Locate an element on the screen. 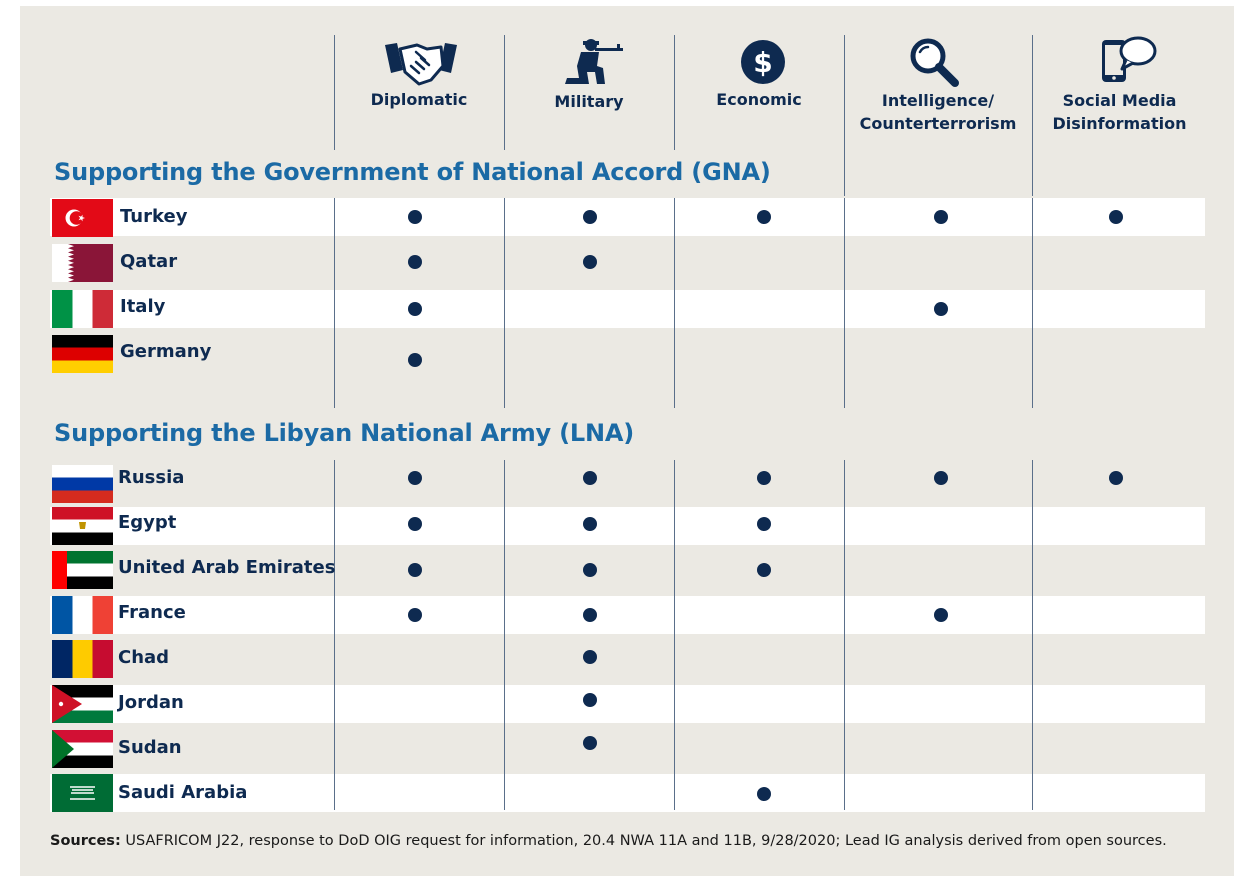  flag-qatar-icon is located at coordinates (82, 263).